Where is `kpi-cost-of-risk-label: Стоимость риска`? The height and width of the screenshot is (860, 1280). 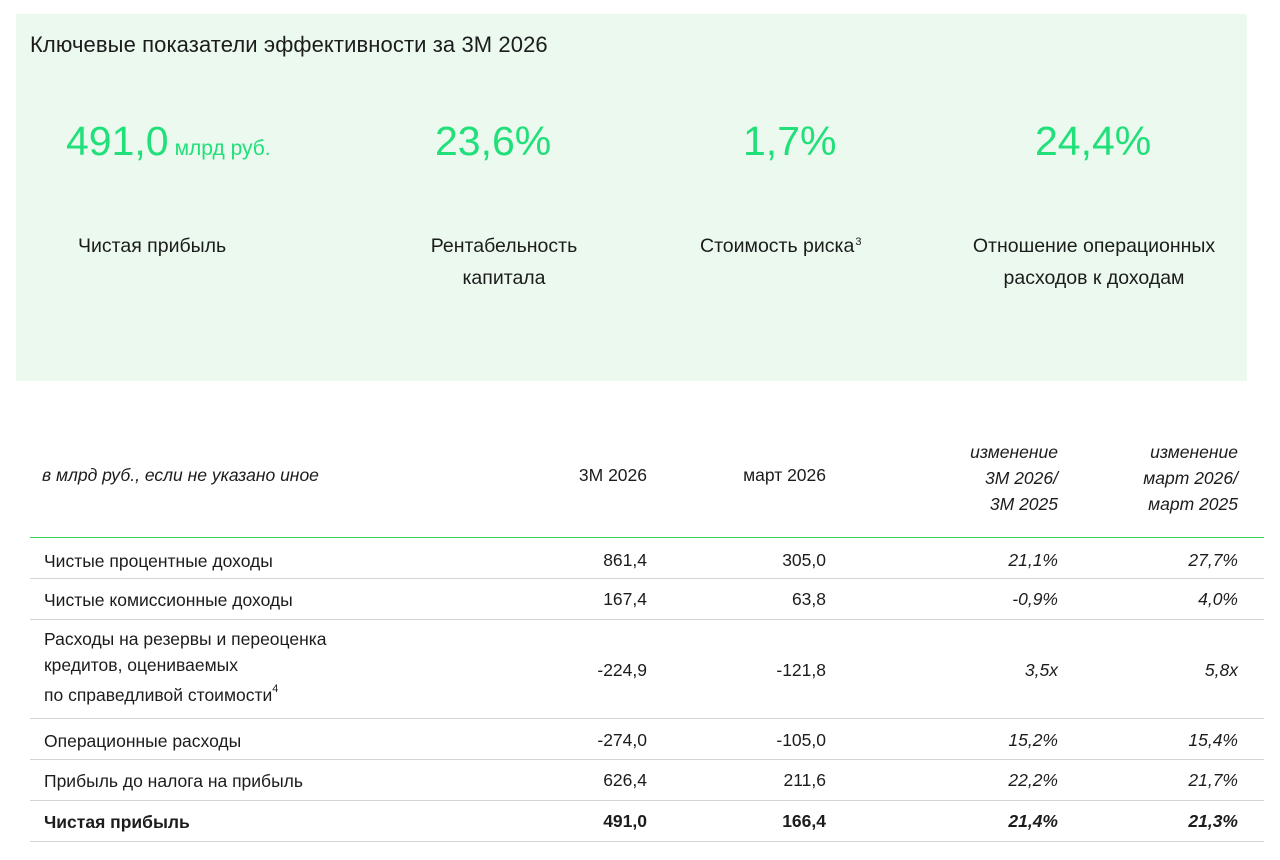
kpi-cost-of-risk-label: Стоимость риска is located at coordinates (777, 246).